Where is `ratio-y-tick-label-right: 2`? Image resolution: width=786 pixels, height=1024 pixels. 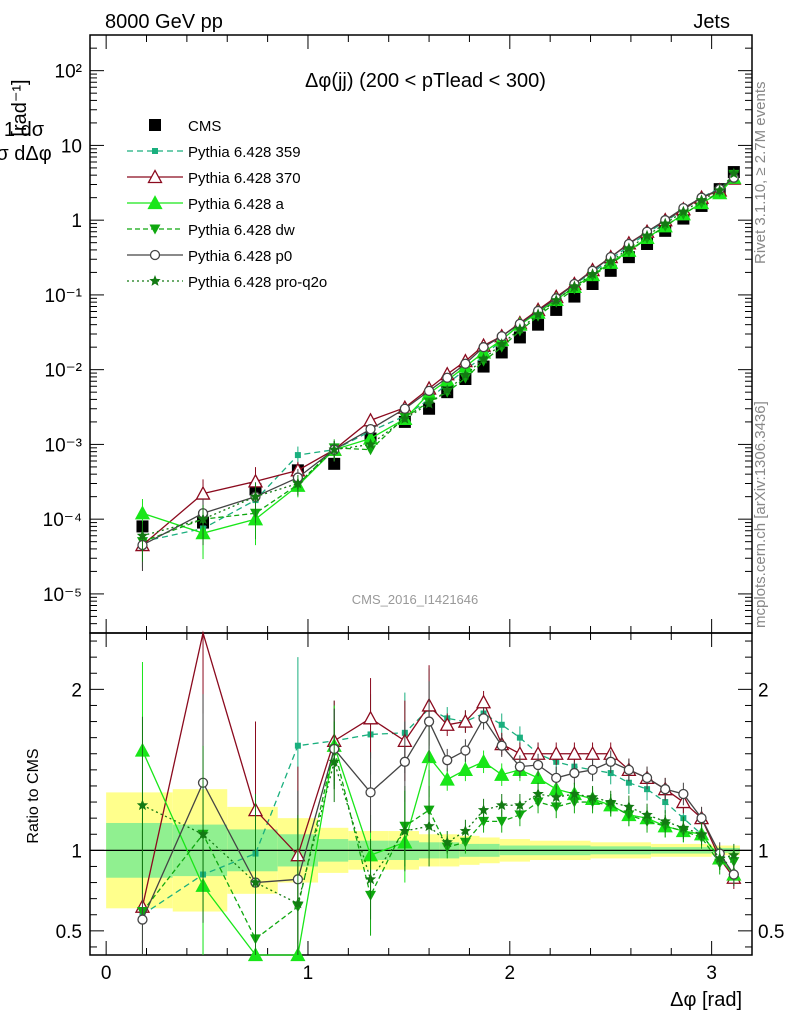 ratio-y-tick-label-right: 2 is located at coordinates (763, 690).